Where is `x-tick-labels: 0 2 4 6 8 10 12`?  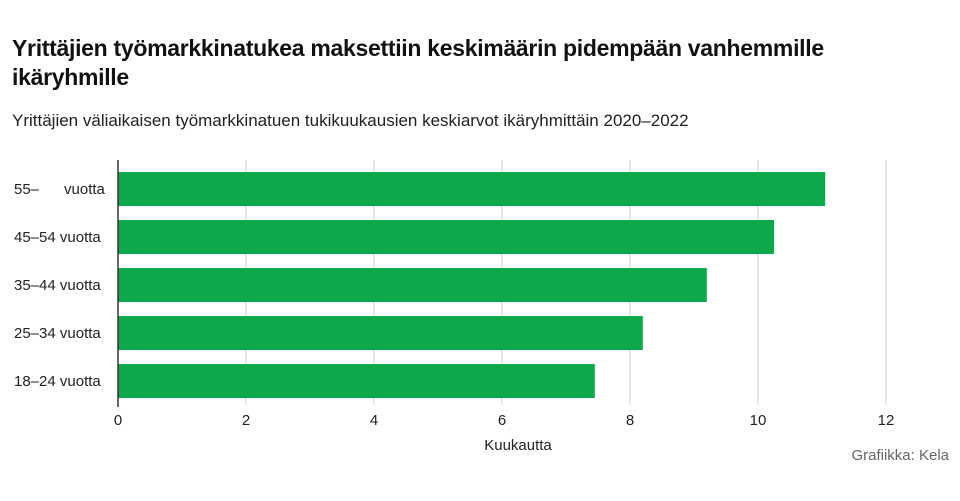
x-tick-labels: 0 2 4 6 8 10 12 is located at coordinates (504, 420).